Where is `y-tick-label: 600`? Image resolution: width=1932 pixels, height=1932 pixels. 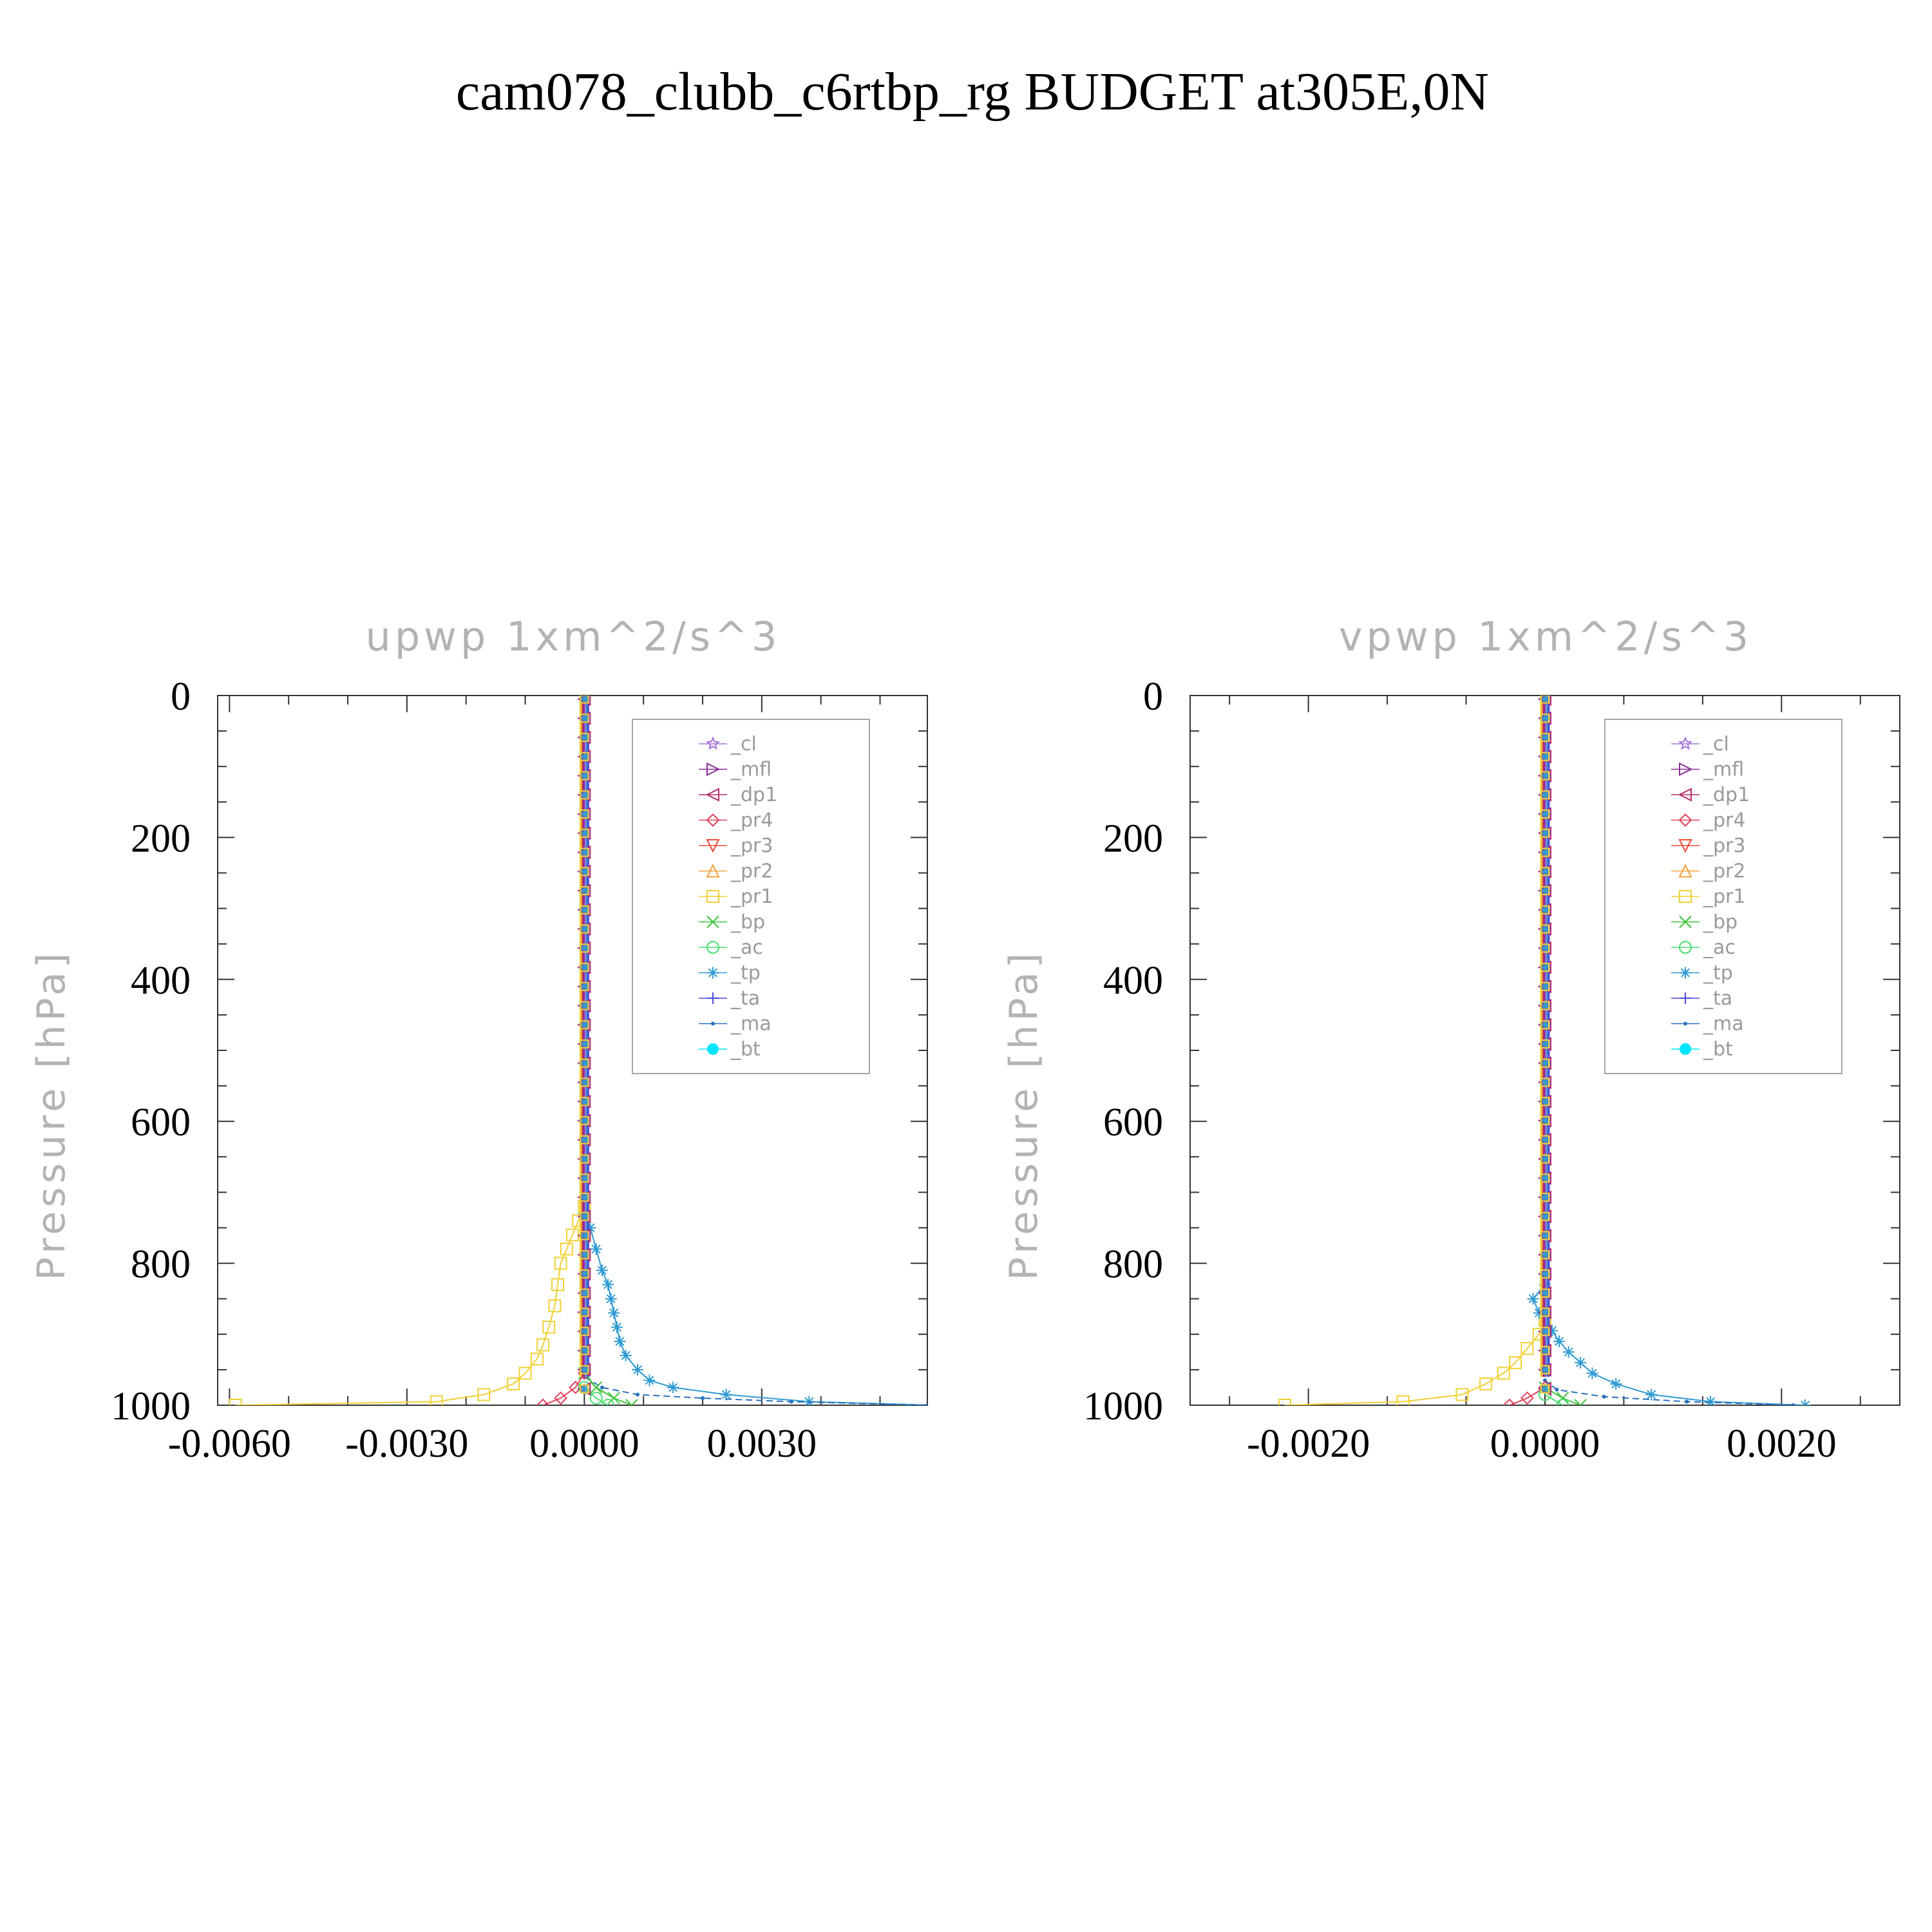
y-tick-label: 600 is located at coordinates (161, 1123).